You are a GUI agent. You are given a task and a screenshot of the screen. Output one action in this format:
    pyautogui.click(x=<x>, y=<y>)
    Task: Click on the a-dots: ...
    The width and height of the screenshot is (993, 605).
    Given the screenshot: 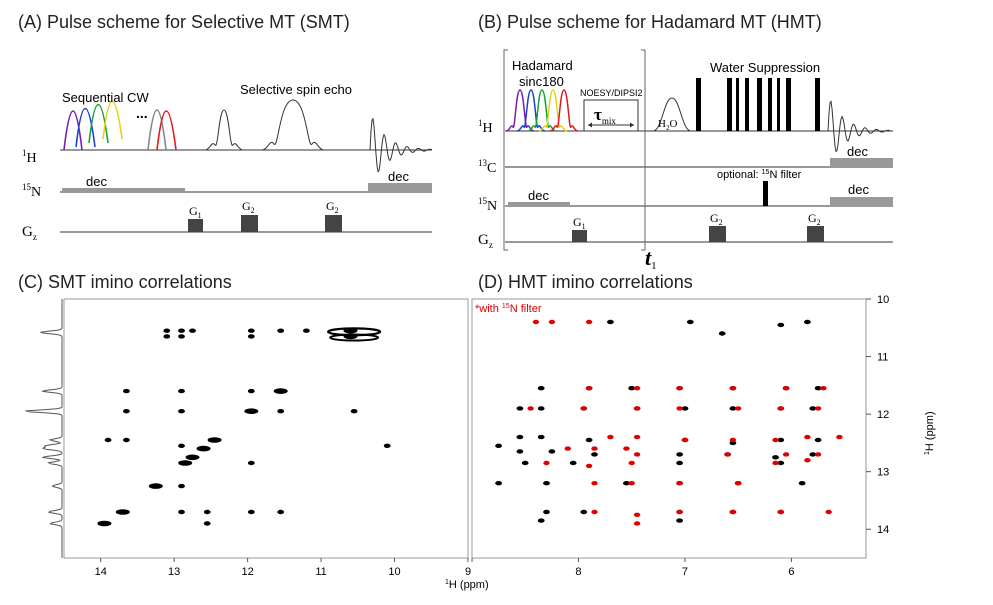 What is the action you would take?
    pyautogui.click(x=142, y=113)
    